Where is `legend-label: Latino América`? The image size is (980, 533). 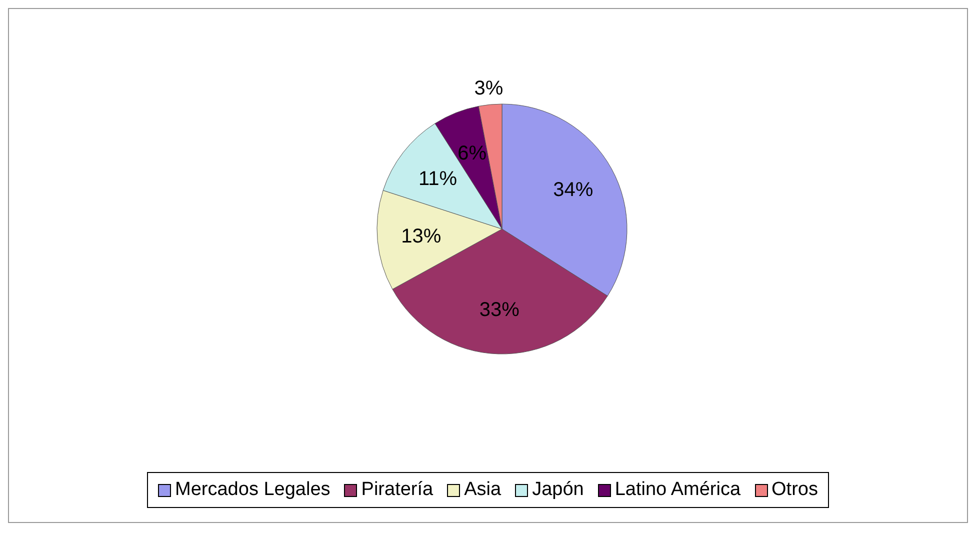 legend-label: Latino América is located at coordinates (677, 490).